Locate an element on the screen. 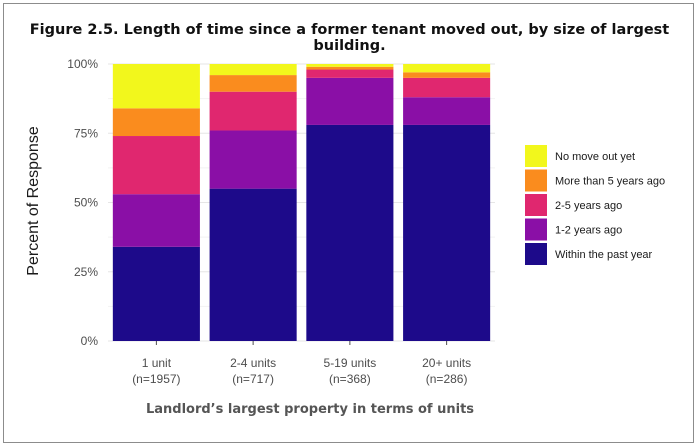 This screenshot has width=699, height=448. x-tick-sample-size: (n=286) is located at coordinates (447, 379).